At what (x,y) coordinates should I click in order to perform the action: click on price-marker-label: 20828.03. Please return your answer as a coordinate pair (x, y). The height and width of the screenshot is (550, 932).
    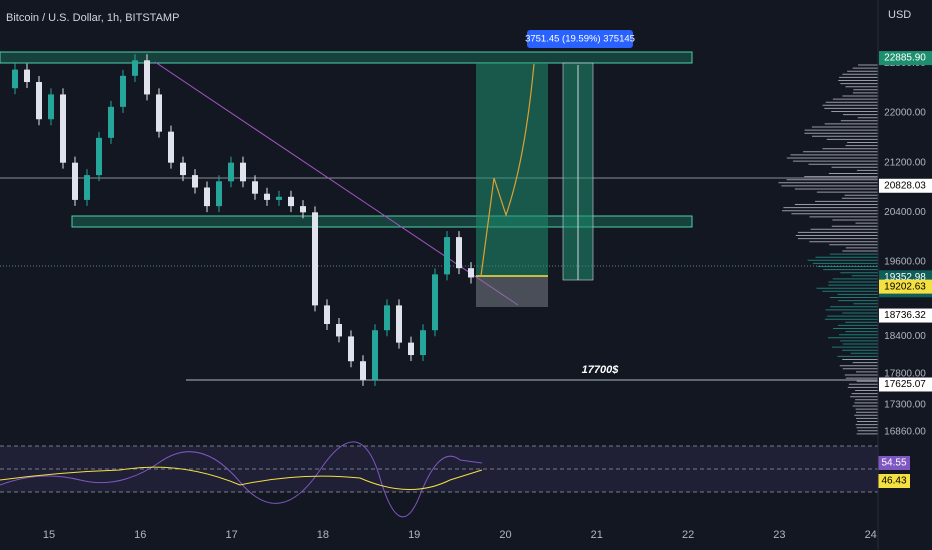
    Looking at the image, I should click on (905, 185).